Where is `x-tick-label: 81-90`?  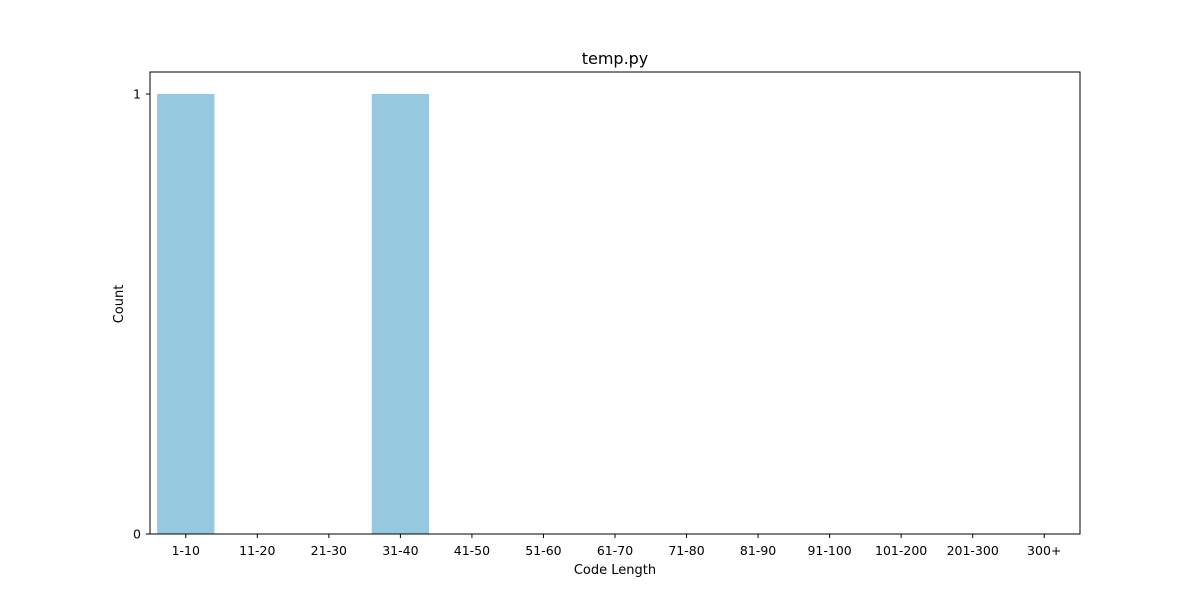 x-tick-label: 81-90 is located at coordinates (758, 550).